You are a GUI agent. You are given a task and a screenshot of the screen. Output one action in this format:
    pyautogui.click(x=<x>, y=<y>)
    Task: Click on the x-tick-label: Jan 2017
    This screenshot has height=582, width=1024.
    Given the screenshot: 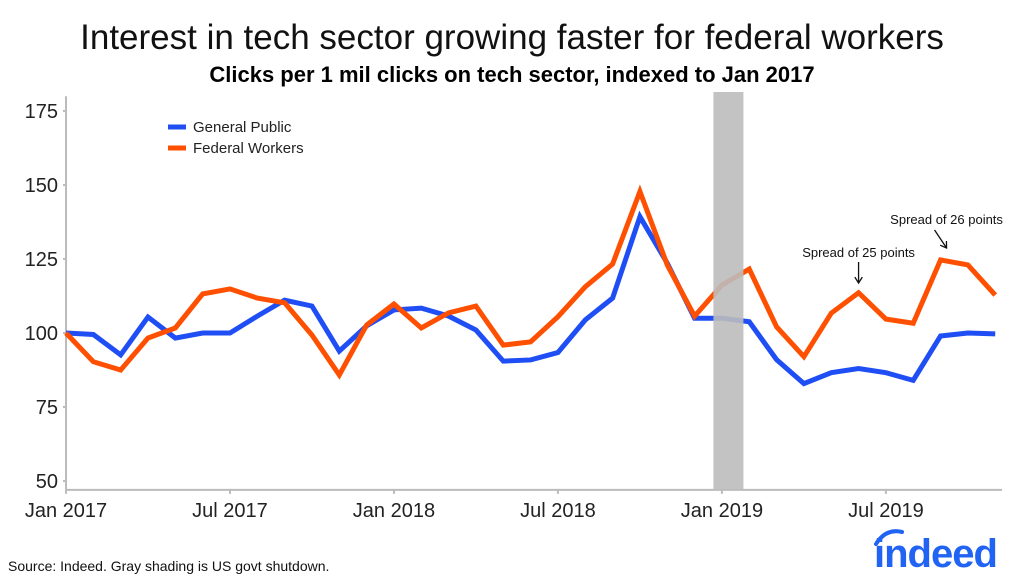 What is the action you would take?
    pyautogui.click(x=66, y=511)
    